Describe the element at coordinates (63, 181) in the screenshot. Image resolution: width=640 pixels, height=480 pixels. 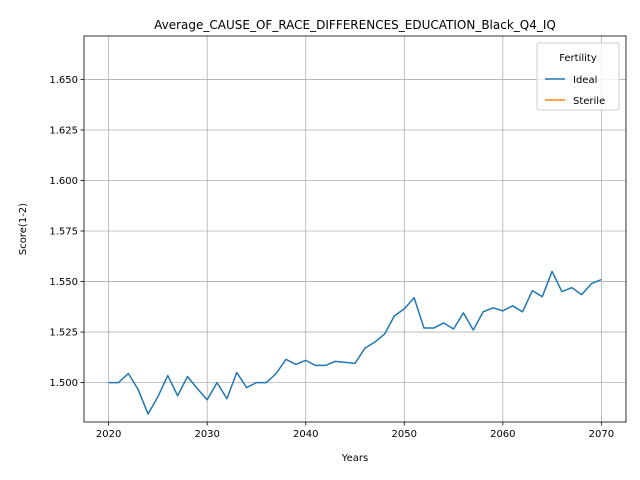
I see `y-tick-label: 1.600` at that location.